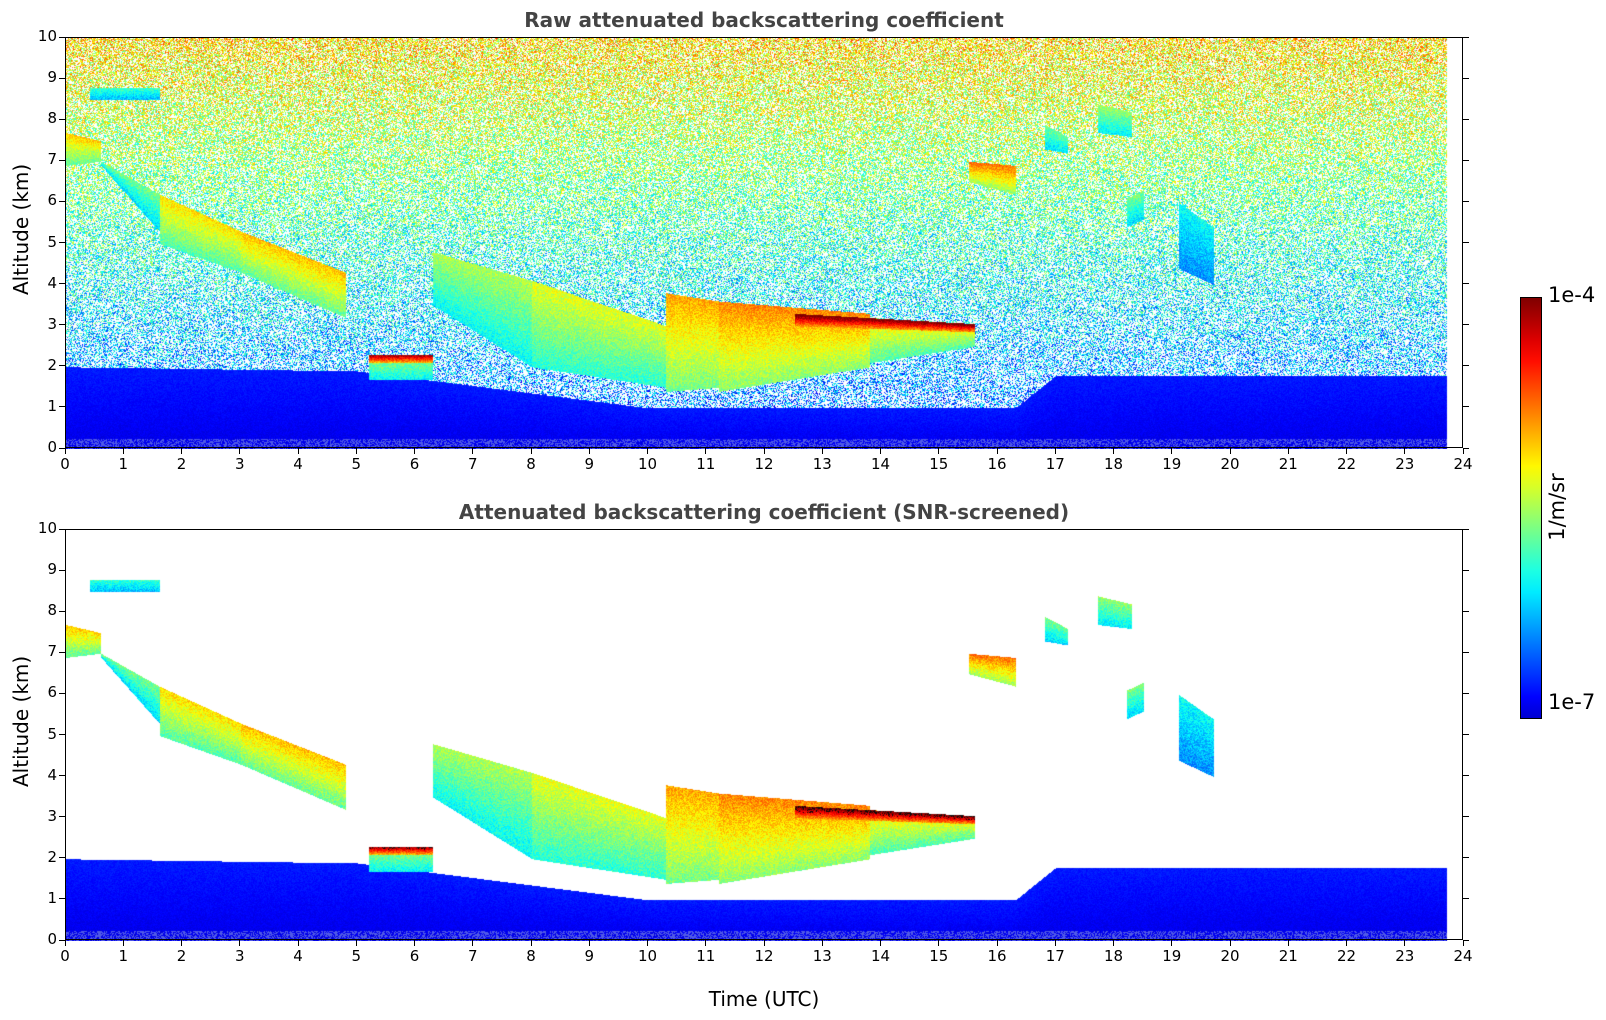  Describe the element at coordinates (123, 956) in the screenshot. I see `x-tick-label: 1` at that location.